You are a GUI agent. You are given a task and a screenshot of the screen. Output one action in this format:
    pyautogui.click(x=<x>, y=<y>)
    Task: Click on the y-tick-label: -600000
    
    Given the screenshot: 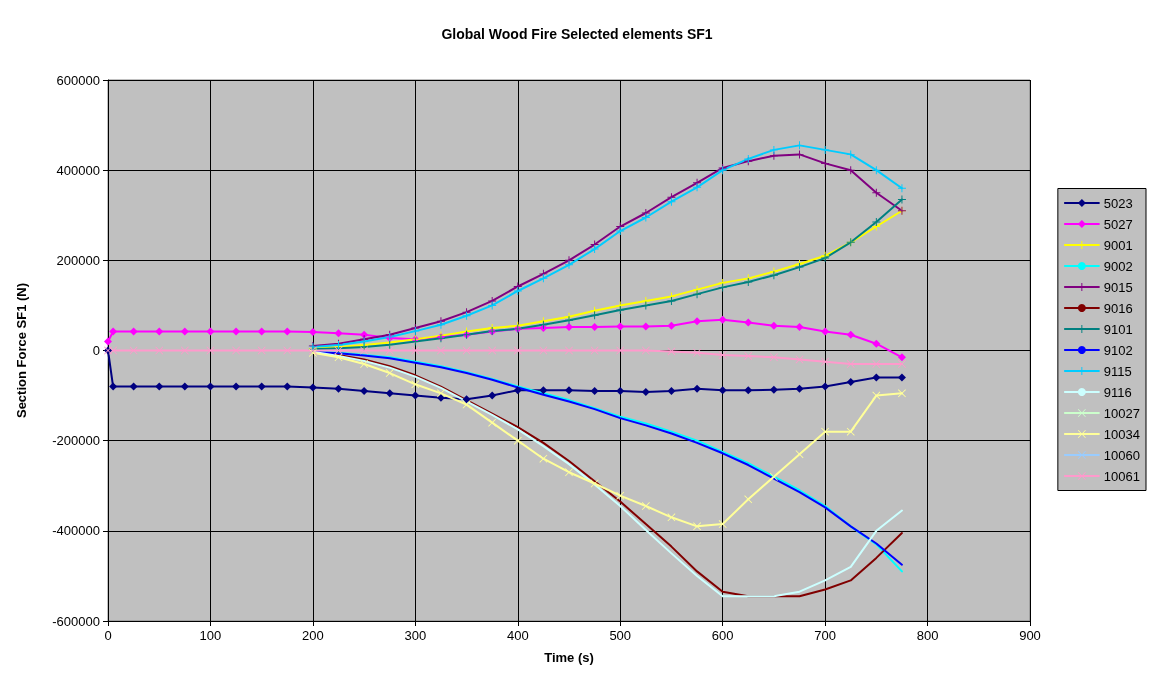 What is the action you would take?
    pyautogui.click(x=76, y=621)
    